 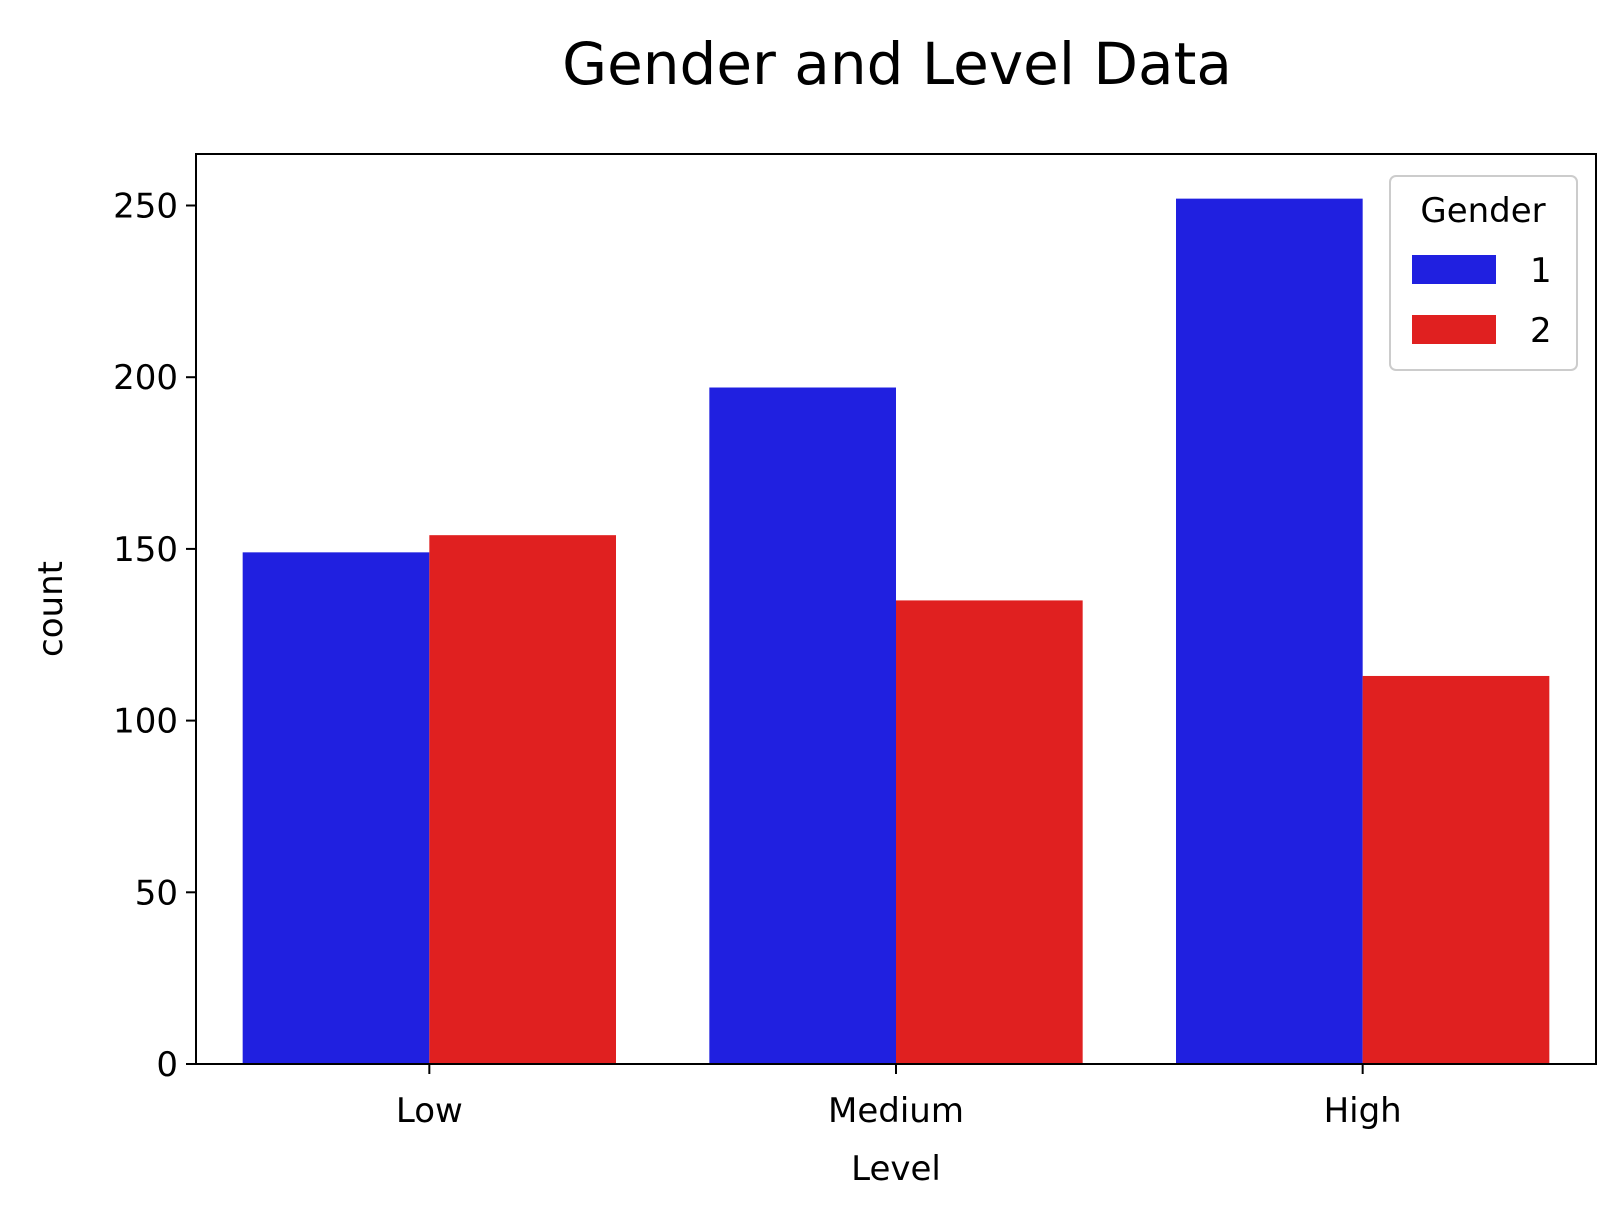 What do you see at coordinates (897, 64) in the screenshot?
I see `chart-title: Gender and Level Data` at bounding box center [897, 64].